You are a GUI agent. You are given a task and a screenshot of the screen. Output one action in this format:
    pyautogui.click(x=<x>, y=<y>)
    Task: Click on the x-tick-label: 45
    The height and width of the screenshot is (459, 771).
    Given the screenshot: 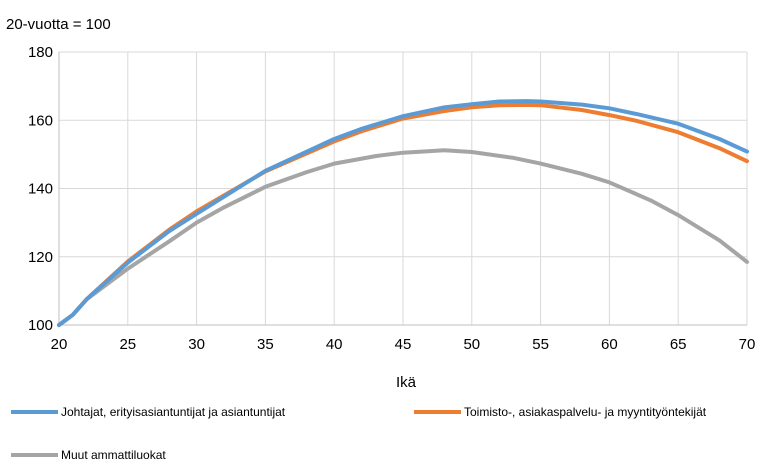 What is the action you would take?
    pyautogui.click(x=403, y=344)
    